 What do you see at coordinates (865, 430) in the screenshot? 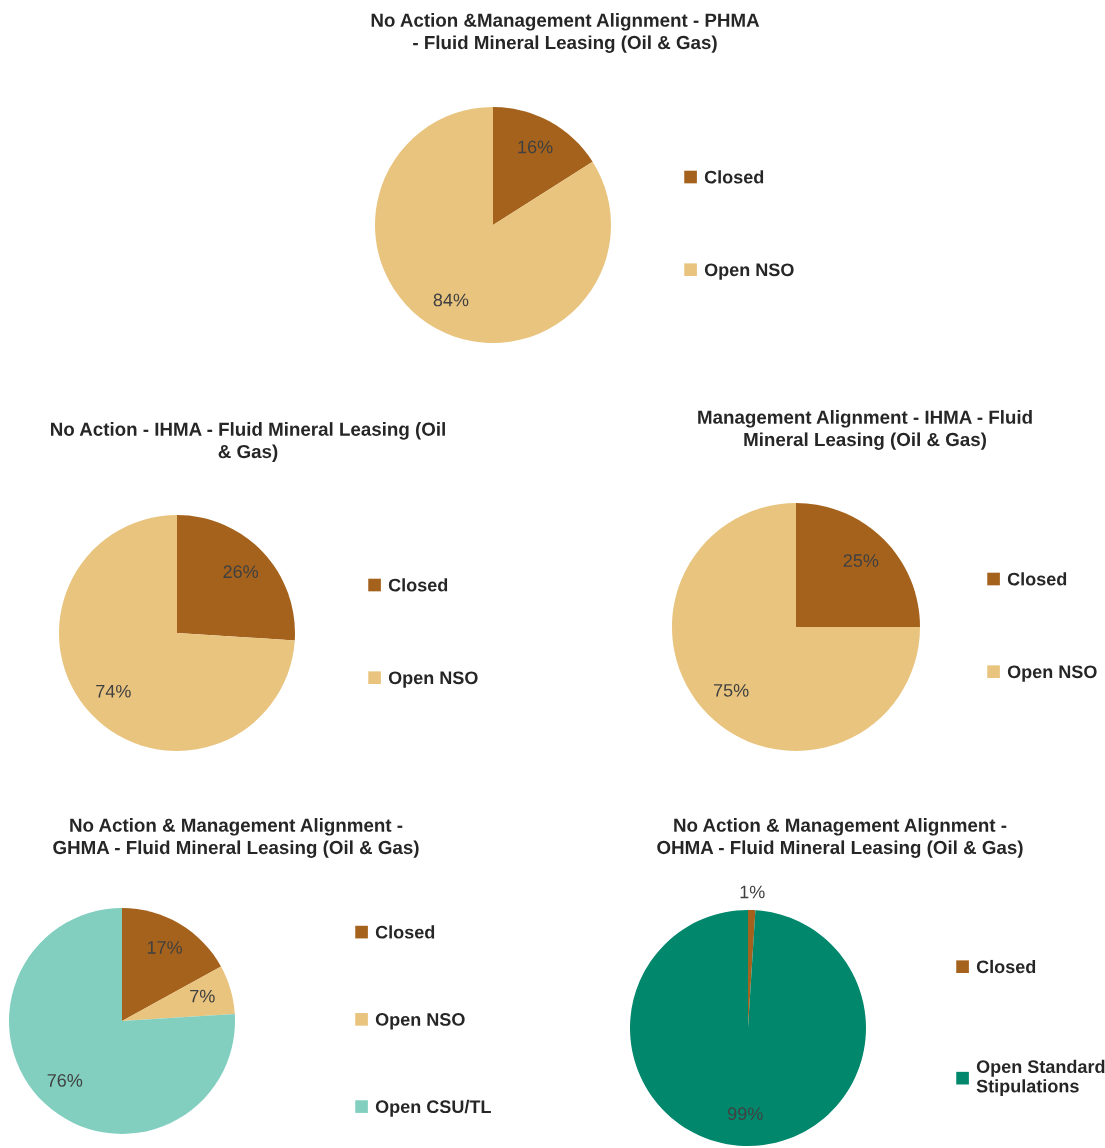
I see `chart-title: Management Alignment - IHMA - Fluid Mineral Leasing (Oil & Gas)` at bounding box center [865, 430].